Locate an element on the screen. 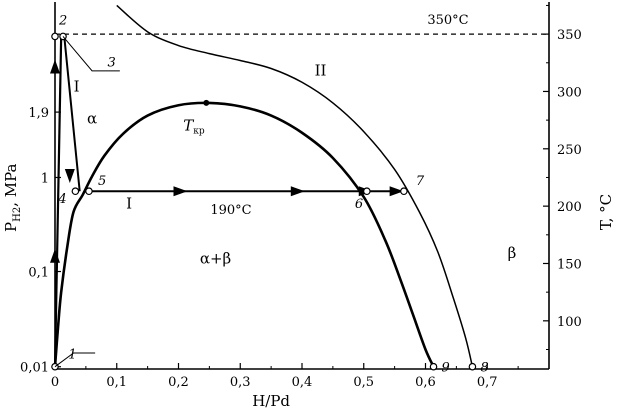 Image resolution: width=617 pixels, height=413 pixels. right-tick-label: 150 is located at coordinates (569, 264).